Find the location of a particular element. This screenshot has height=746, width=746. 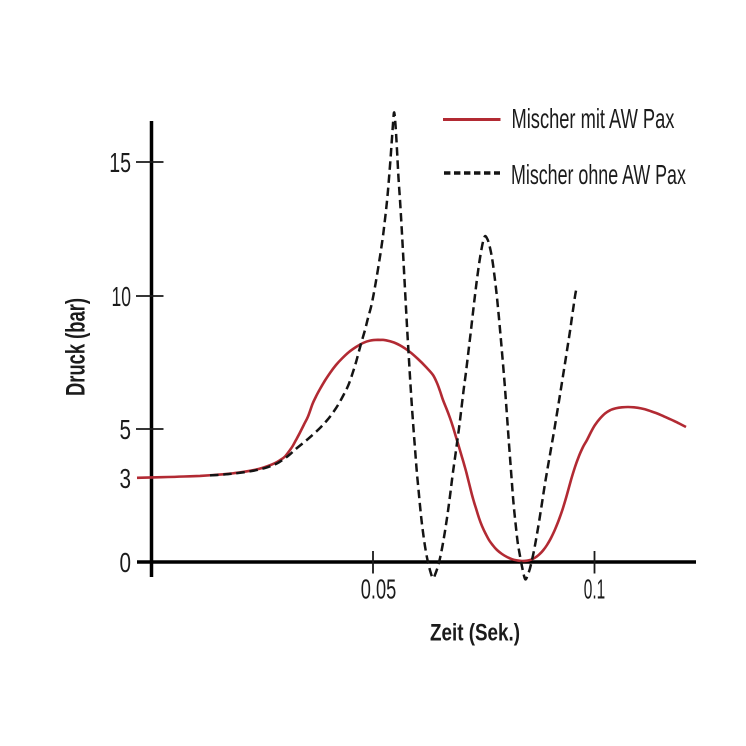

svg-text: 3 is located at coordinates (125, 479).